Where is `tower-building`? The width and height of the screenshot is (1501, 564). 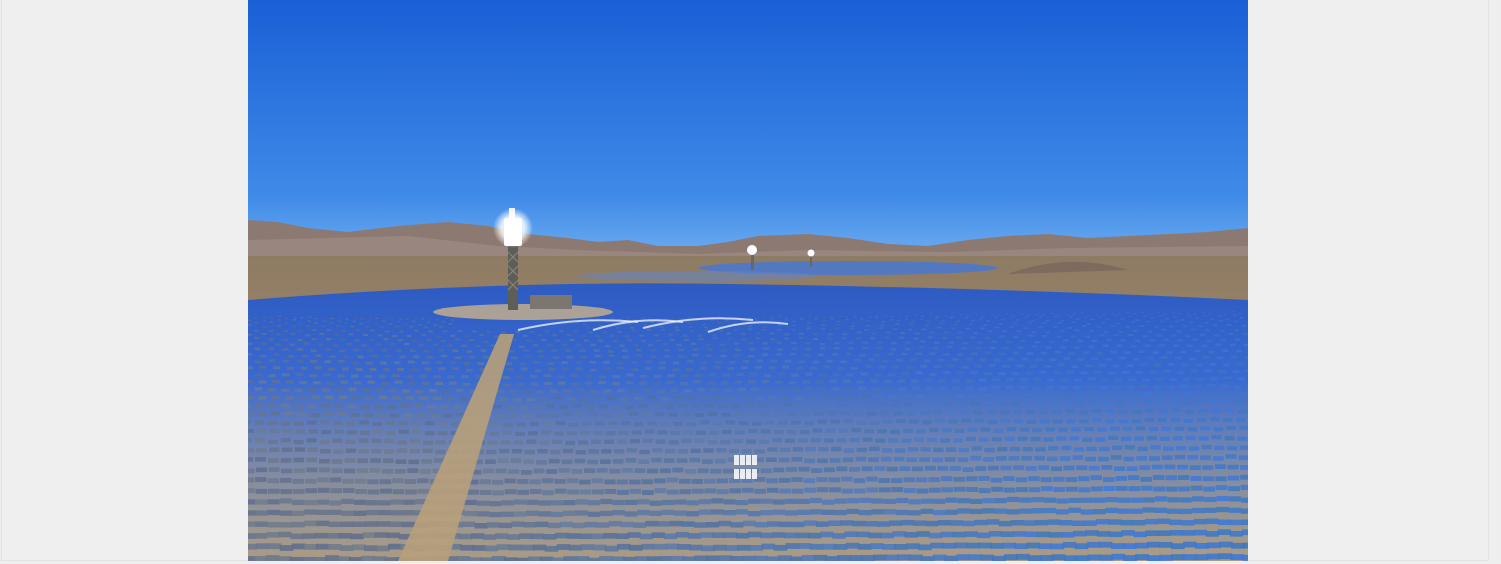 tower-building is located at coordinates (551, 302).